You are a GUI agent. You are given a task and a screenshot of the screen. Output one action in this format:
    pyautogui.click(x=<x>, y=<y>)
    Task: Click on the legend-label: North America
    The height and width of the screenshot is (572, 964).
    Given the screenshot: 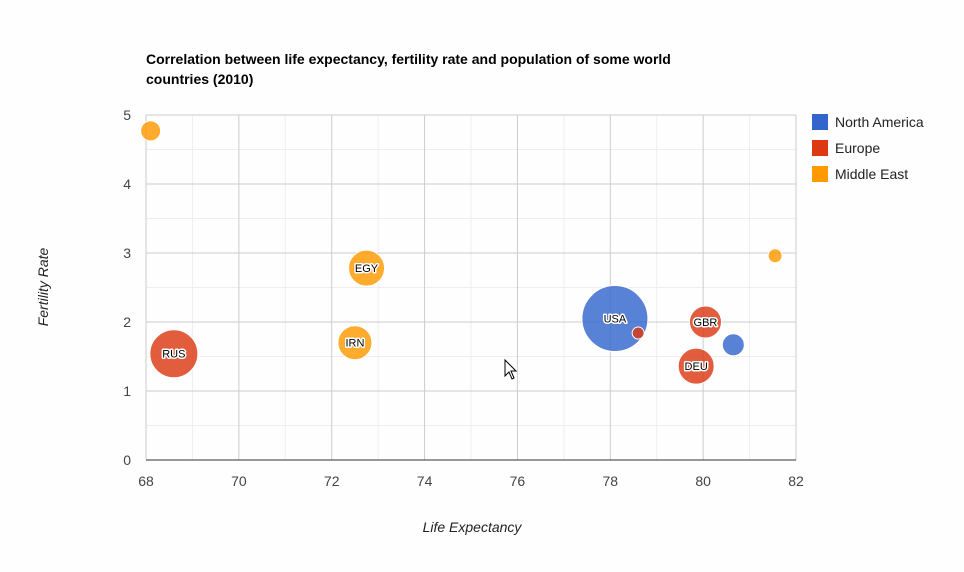 What is the action you would take?
    pyautogui.click(x=879, y=122)
    